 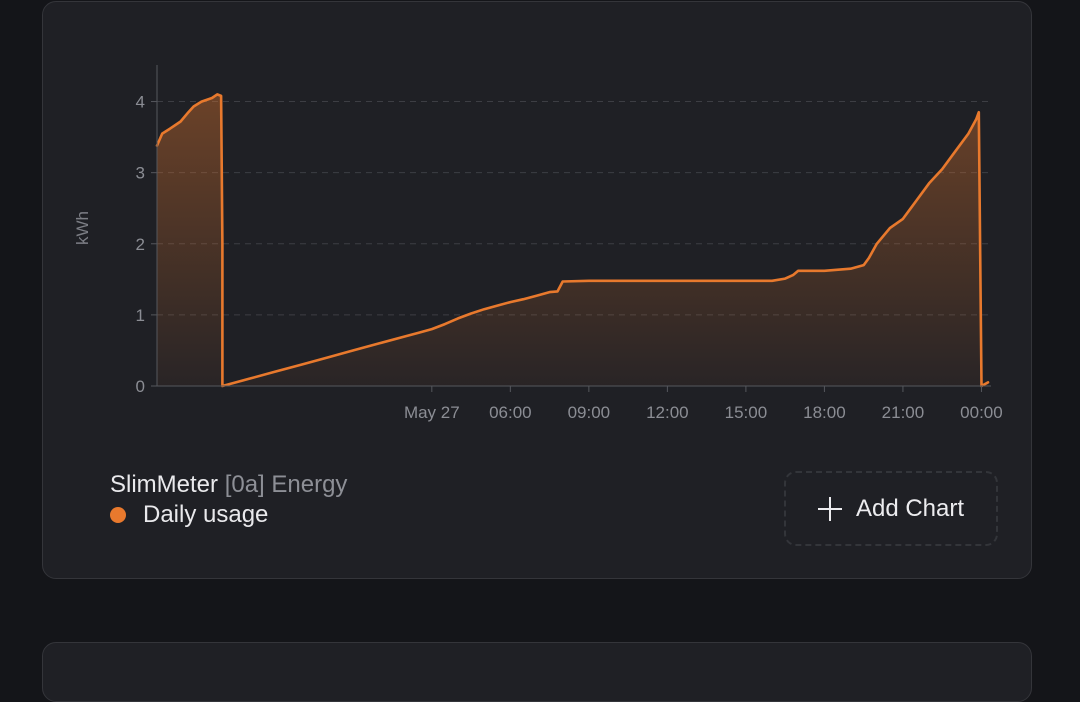 What do you see at coordinates (537, 672) in the screenshot?
I see `next-card` at bounding box center [537, 672].